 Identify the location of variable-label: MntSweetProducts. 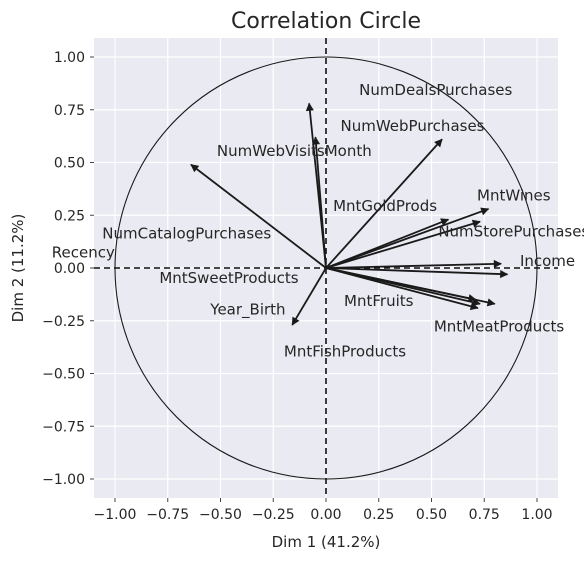
(228, 278).